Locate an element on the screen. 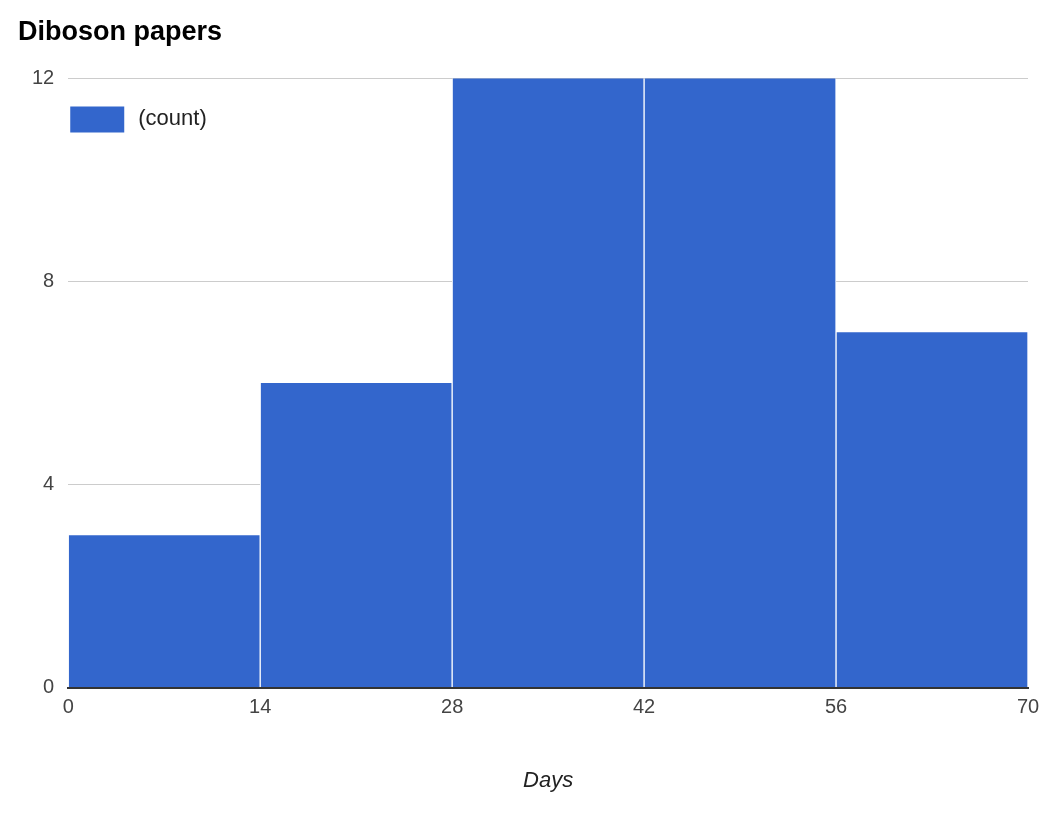 This screenshot has height=817, width=1058. y-tick-label: 4 is located at coordinates (49, 483).